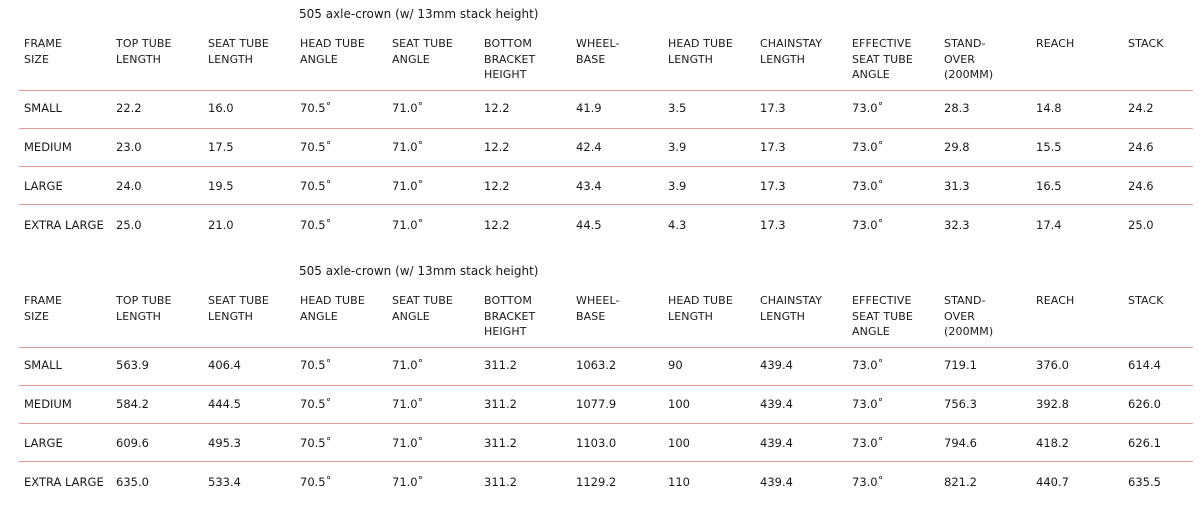  What do you see at coordinates (419, 14) in the screenshot?
I see `table-caption: 505 axle-crown (w/ 13mm stack height)` at bounding box center [419, 14].